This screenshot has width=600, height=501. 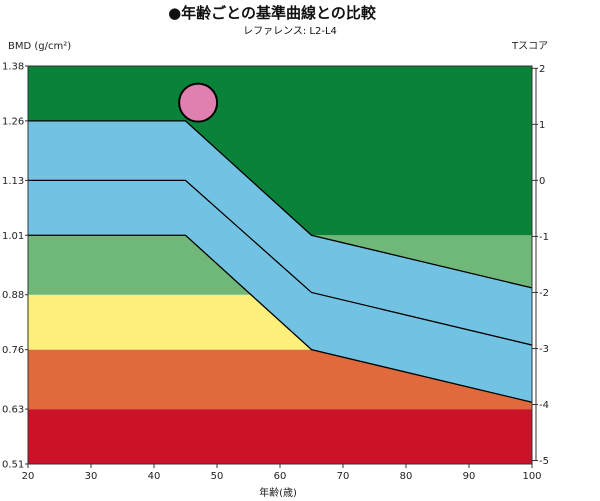 What do you see at coordinates (290, 31) in the screenshot?
I see `chart-subtitle: レファレンス: L2-L4` at bounding box center [290, 31].